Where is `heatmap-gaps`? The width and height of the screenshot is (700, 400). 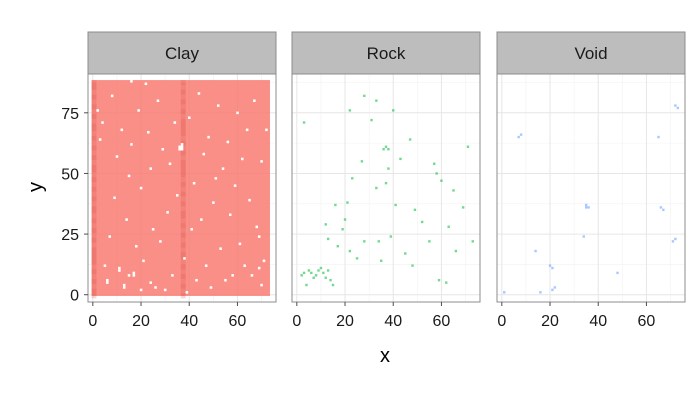 heatmap-gaps is located at coordinates (182, 187).